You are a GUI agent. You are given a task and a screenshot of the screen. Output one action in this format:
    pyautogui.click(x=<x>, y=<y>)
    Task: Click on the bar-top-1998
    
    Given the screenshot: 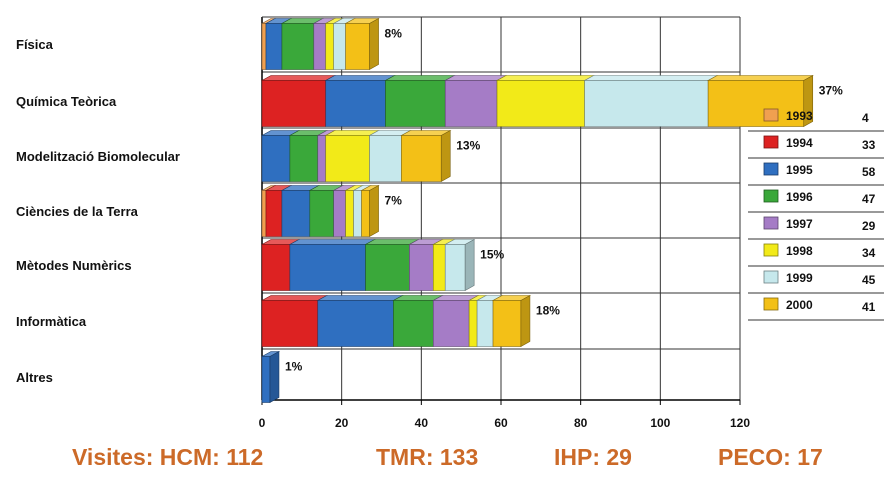 What is the action you would take?
    pyautogui.click(x=545, y=78)
    